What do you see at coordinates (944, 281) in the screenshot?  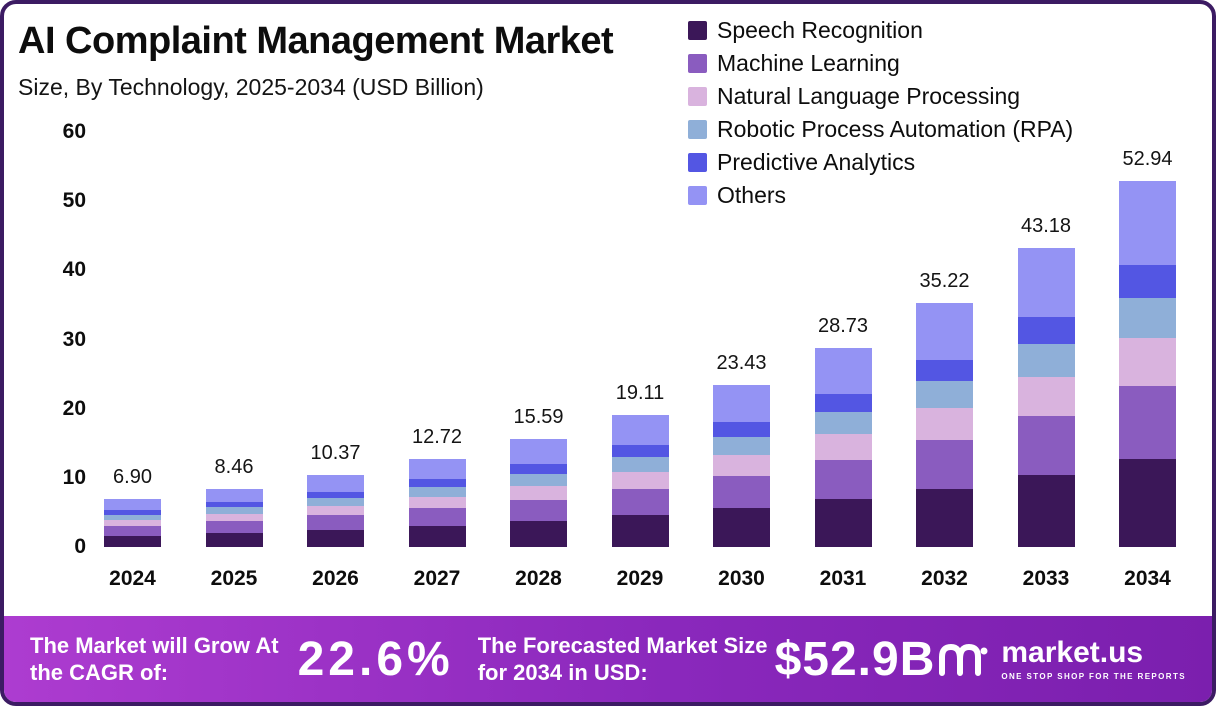 I see `bar-total-label: 35.22` at bounding box center [944, 281].